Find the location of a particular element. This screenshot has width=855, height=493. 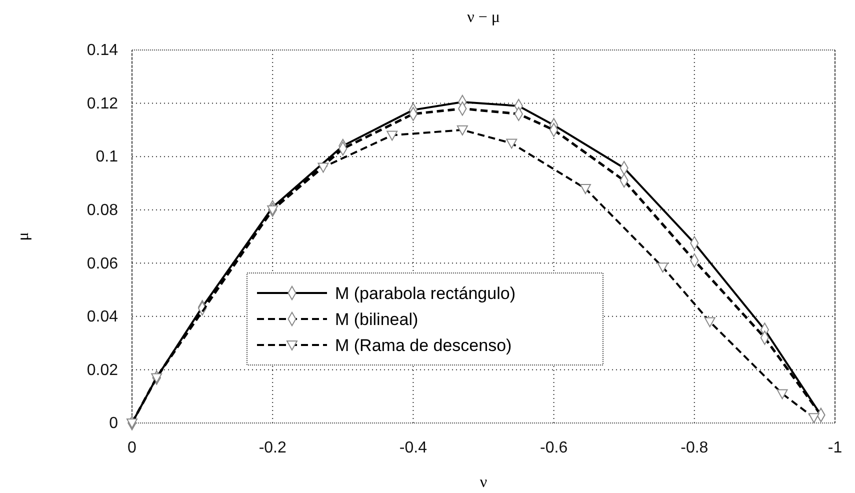

y-axis-title: μ is located at coordinates (23, 236).